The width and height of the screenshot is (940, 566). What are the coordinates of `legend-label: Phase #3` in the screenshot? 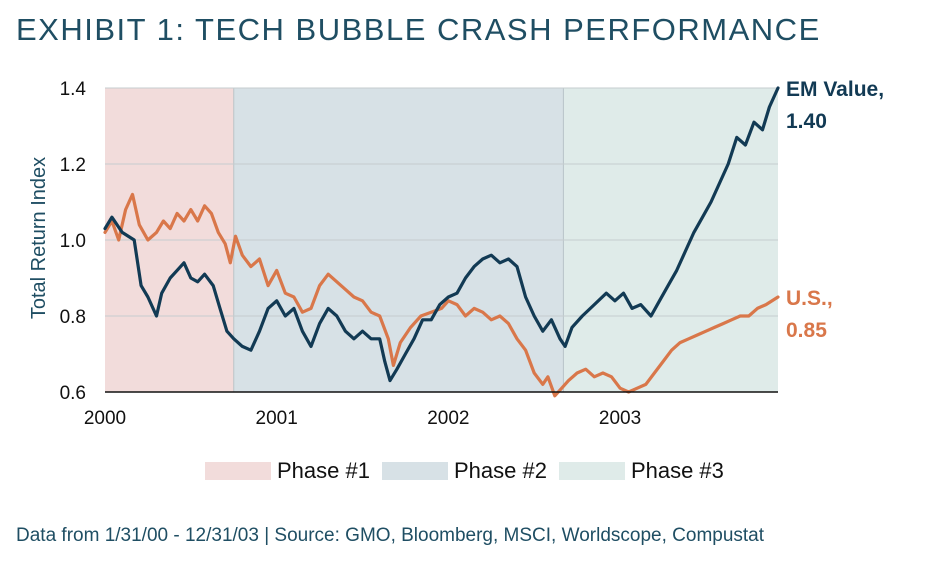 It's located at (677, 470).